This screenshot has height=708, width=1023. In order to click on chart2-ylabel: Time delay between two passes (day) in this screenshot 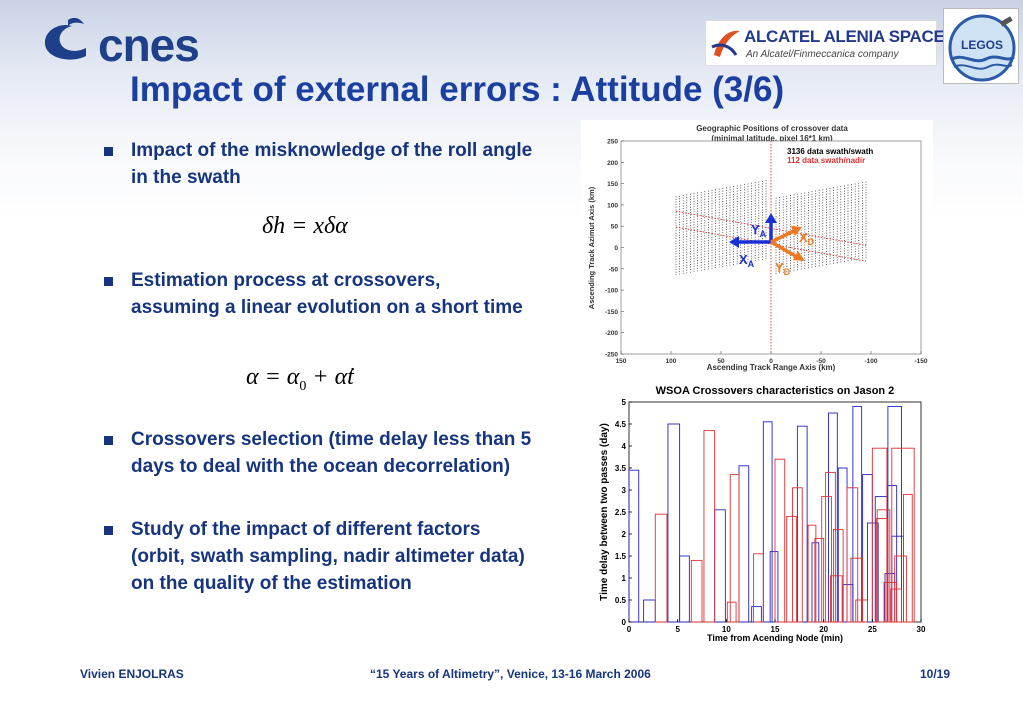, I will do `click(604, 512)`.